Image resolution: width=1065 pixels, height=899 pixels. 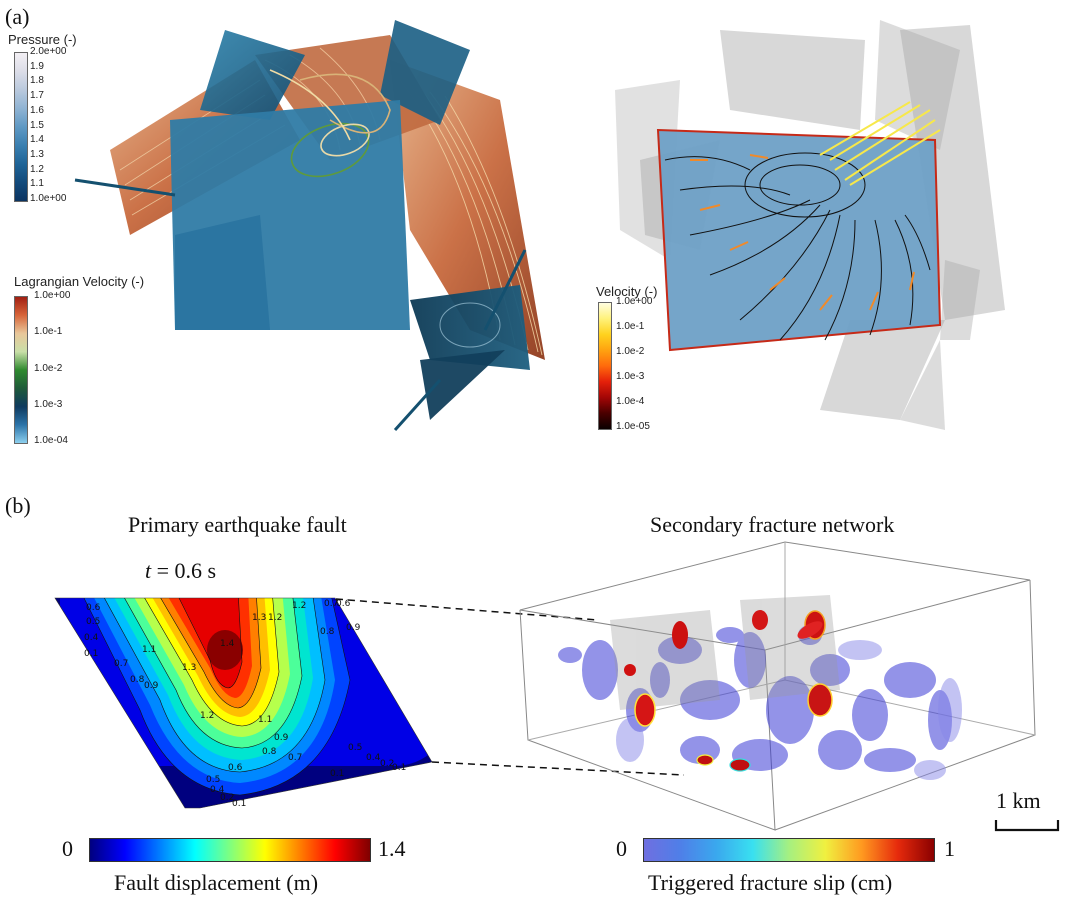 What do you see at coordinates (627, 291) in the screenshot?
I see `velocity-colorbar-title: Velocity (-)` at bounding box center [627, 291].